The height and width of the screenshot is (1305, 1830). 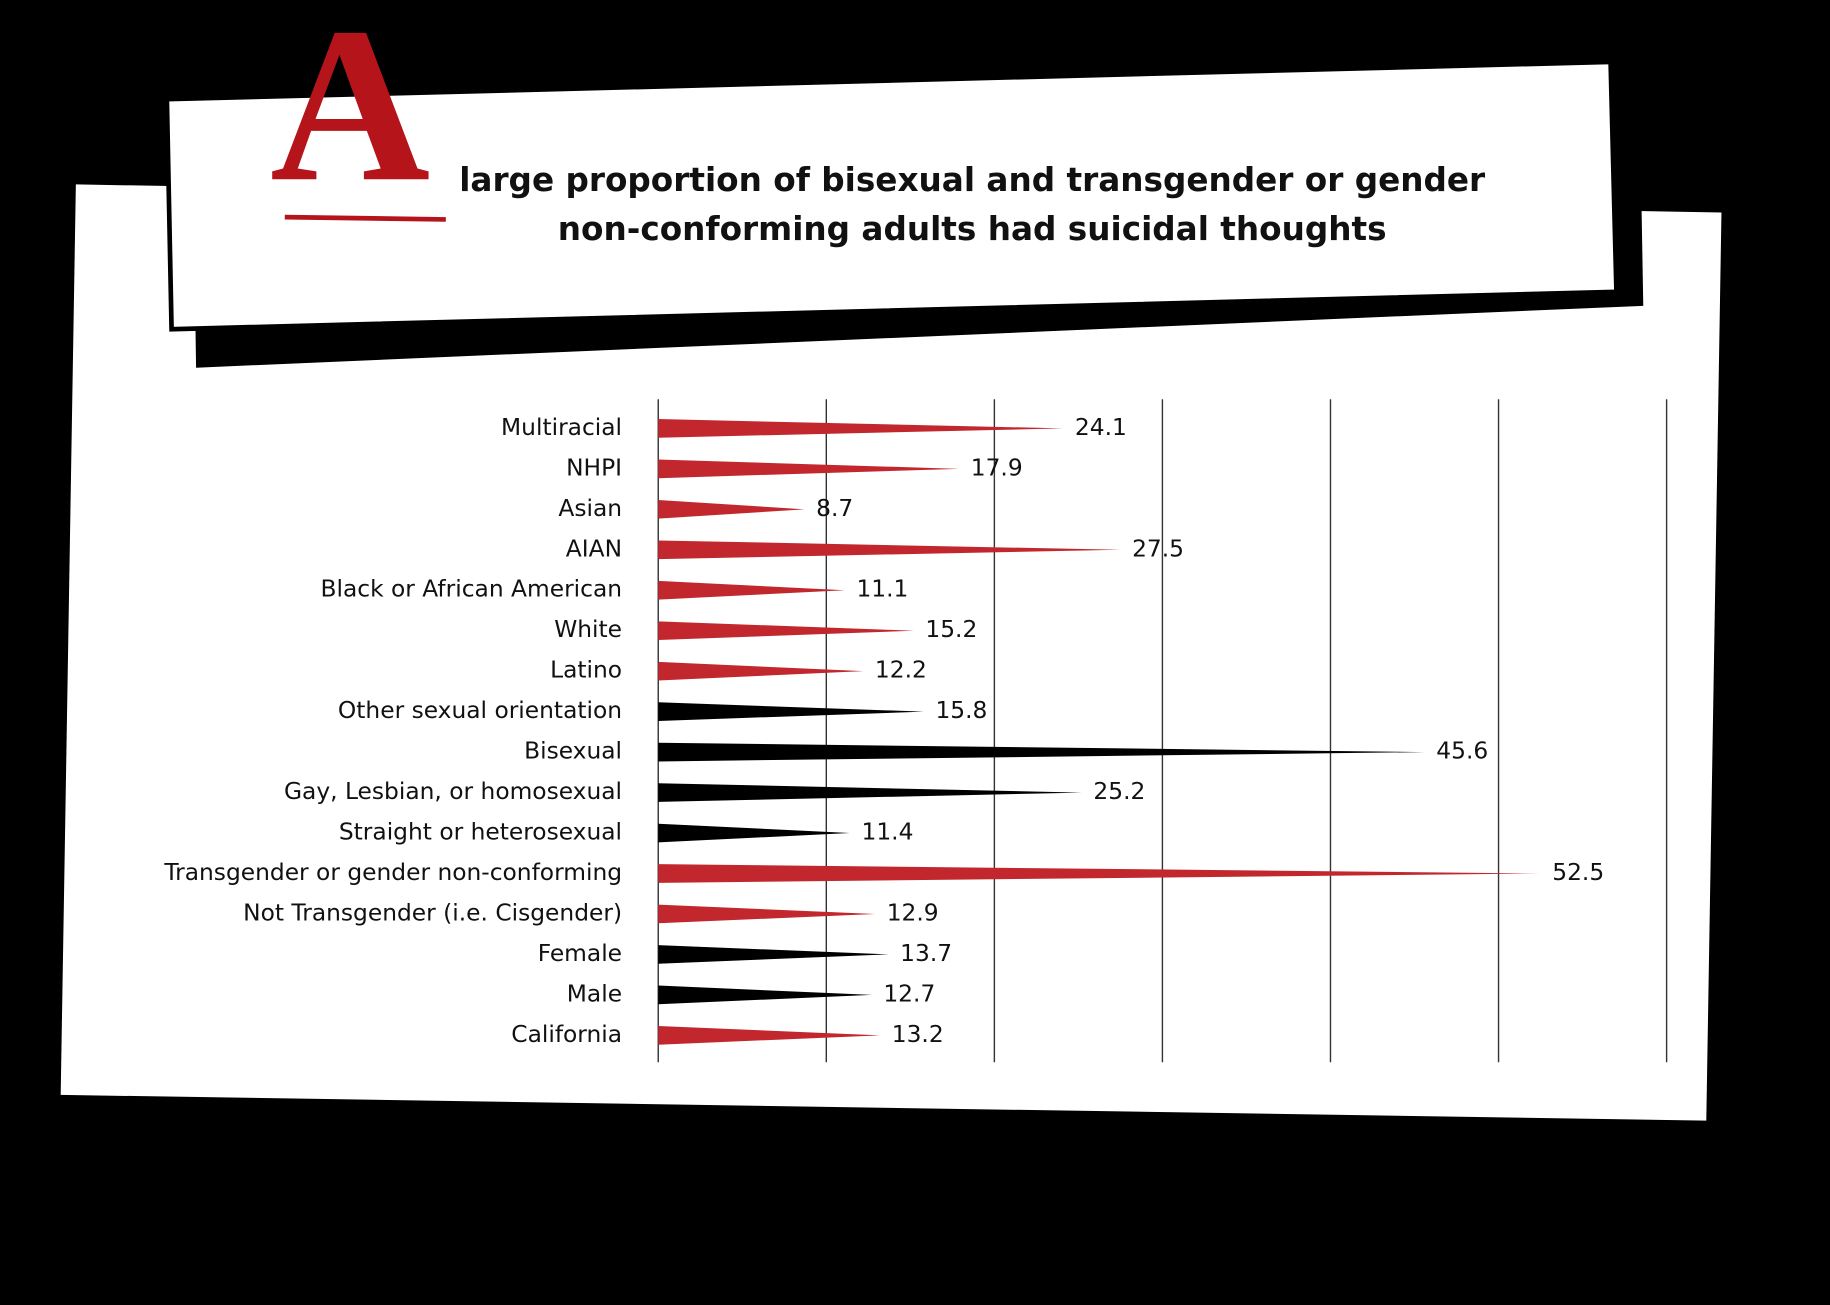 What do you see at coordinates (594, 548) in the screenshot?
I see `category-label: AIAN` at bounding box center [594, 548].